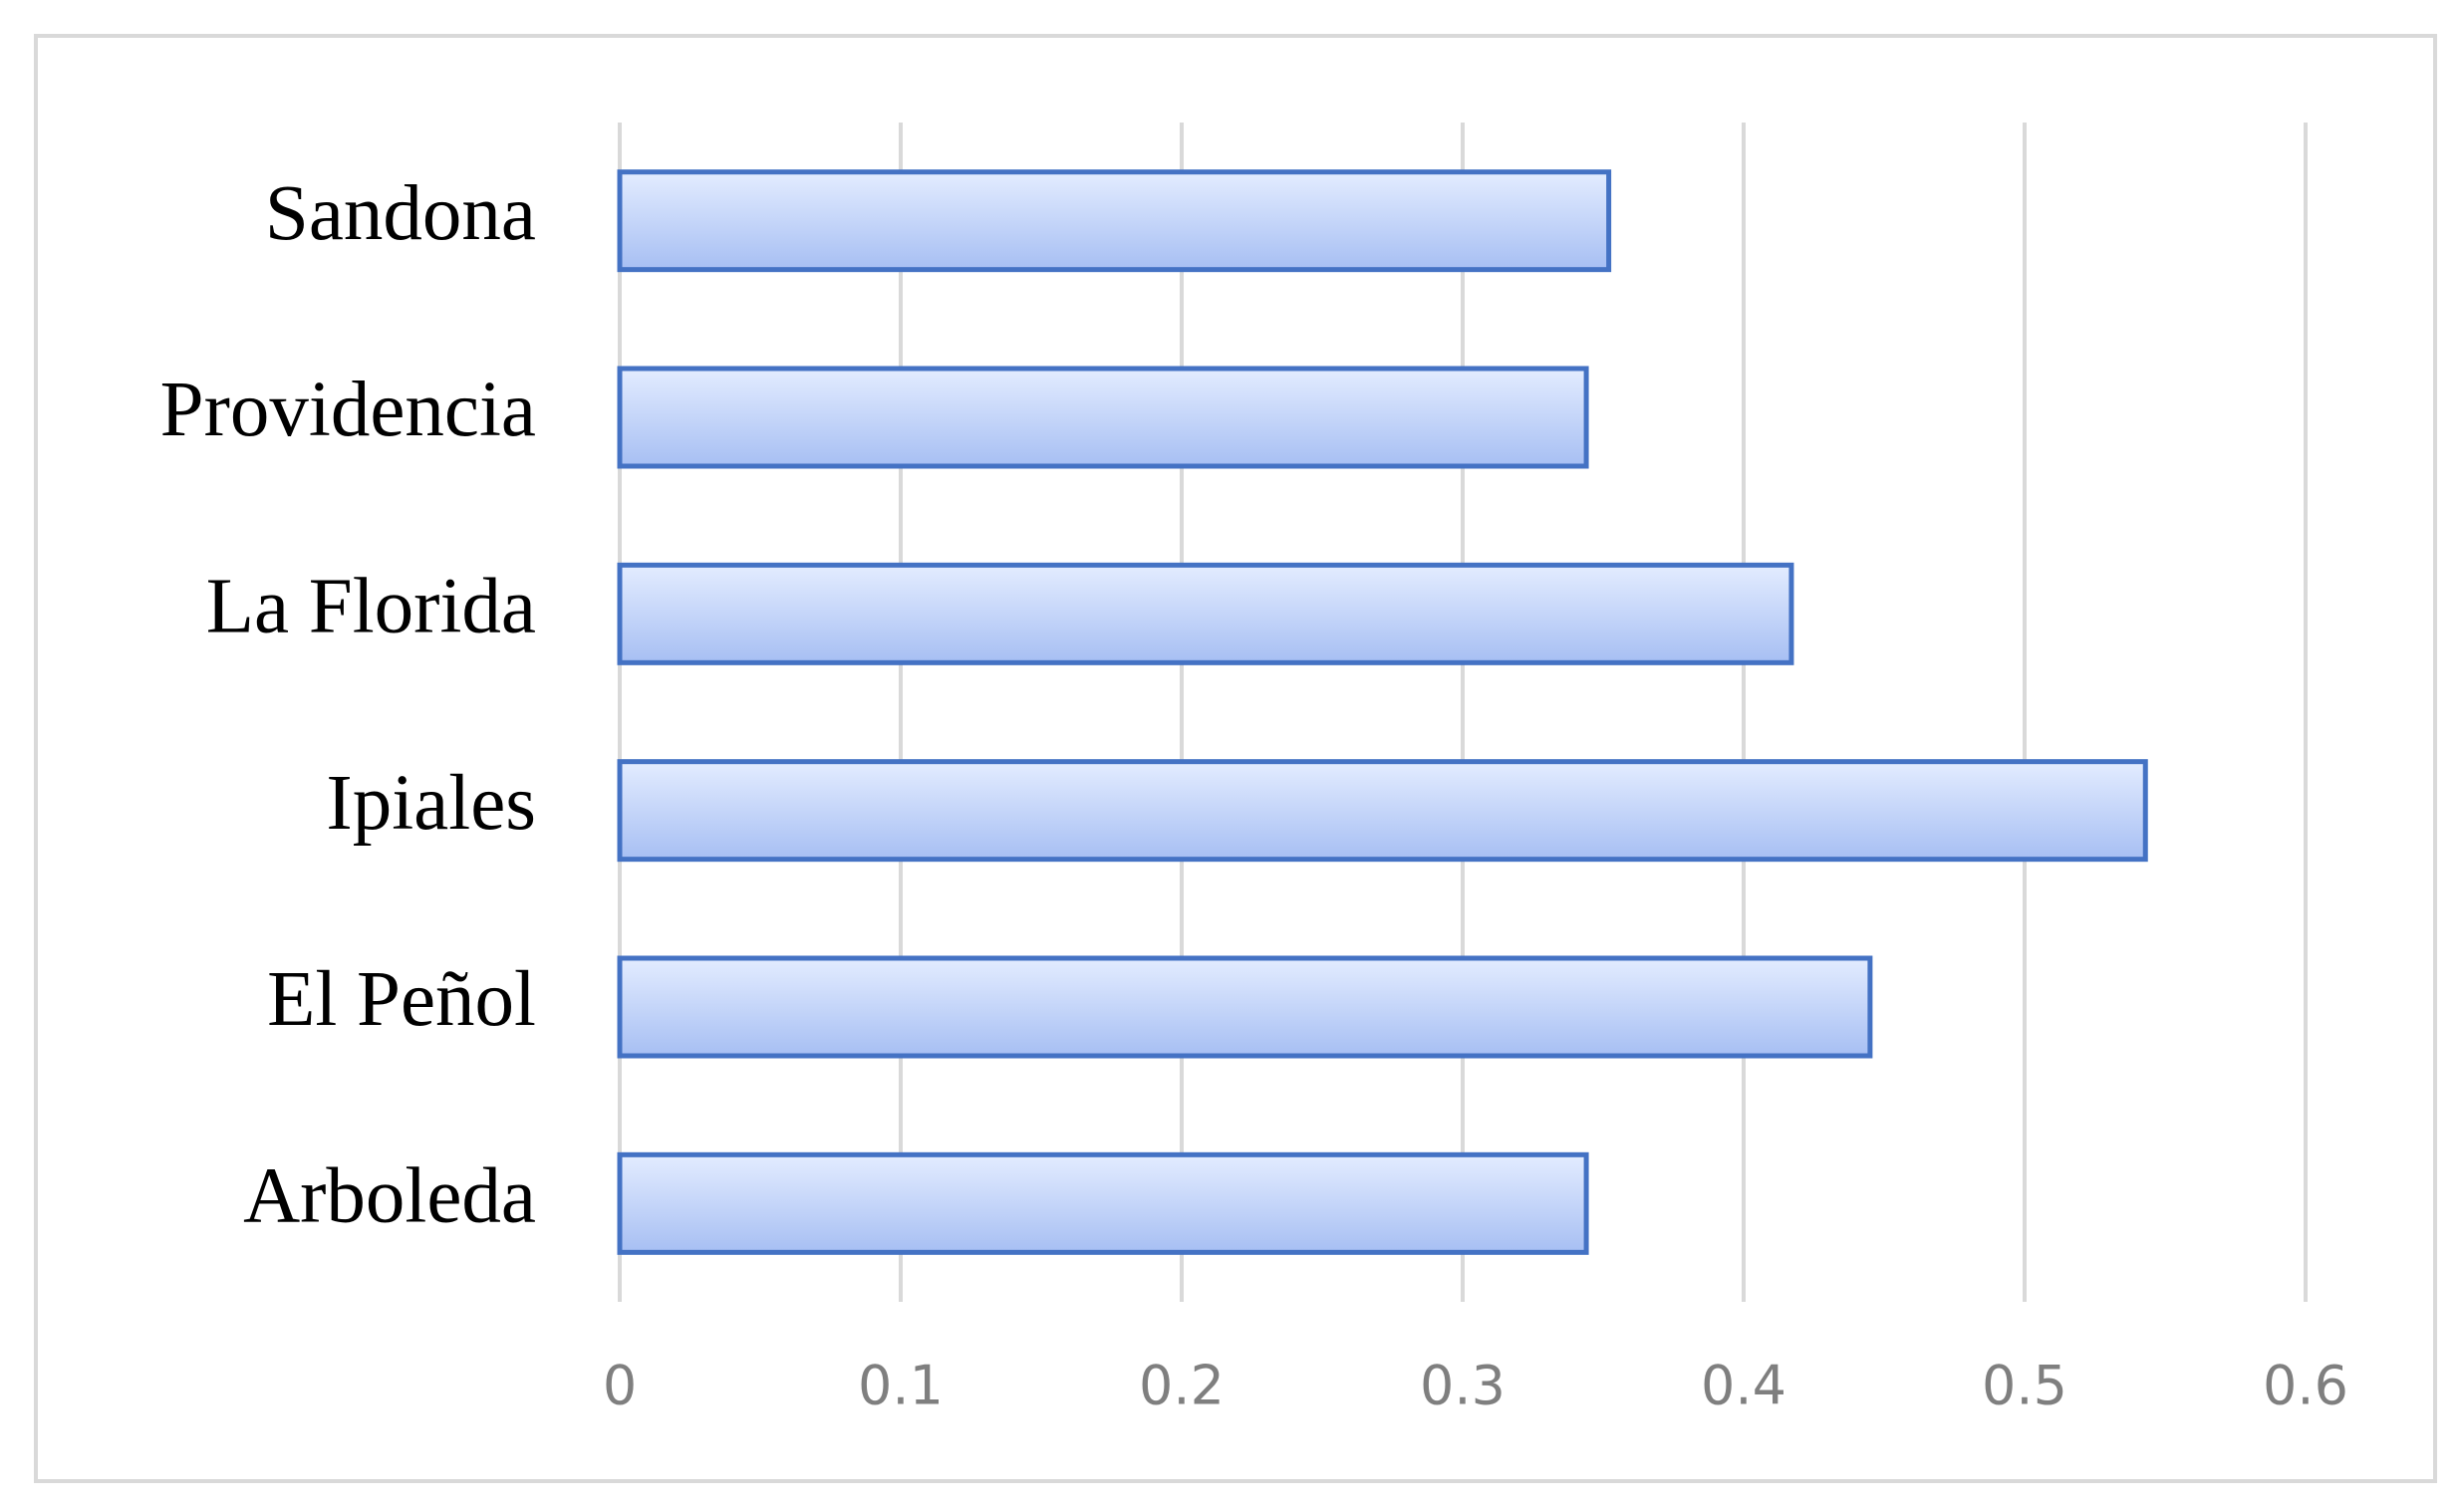 The image size is (2464, 1511). I want to click on x-tick-label: 0.4, so click(1743, 1386).